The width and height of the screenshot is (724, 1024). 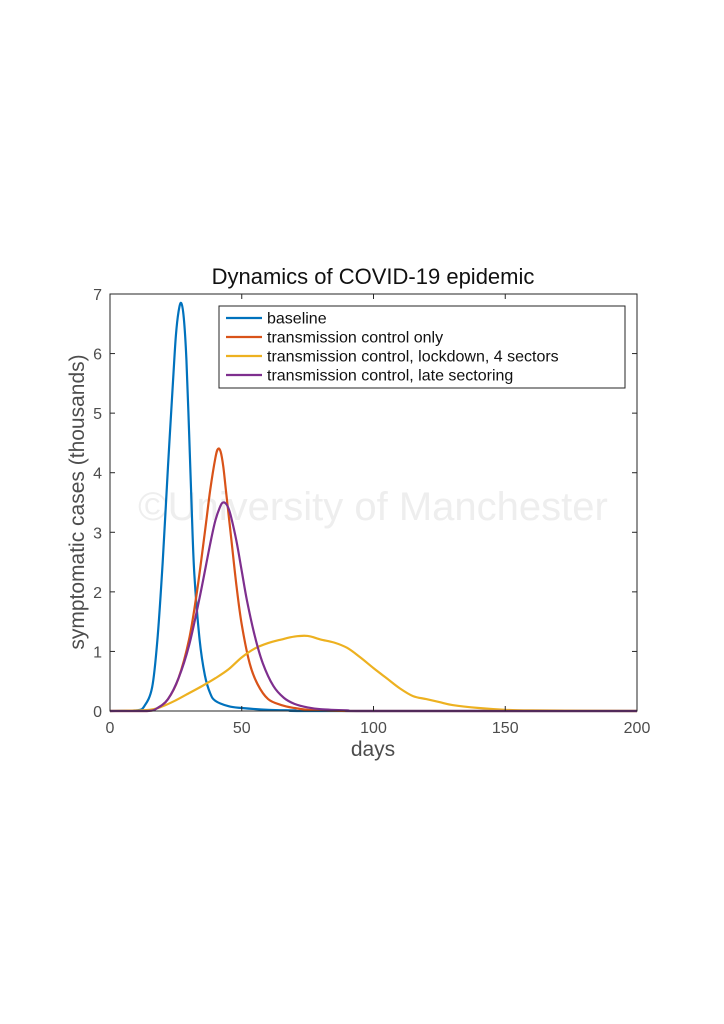 What do you see at coordinates (97, 474) in the screenshot?
I see `y-tick-label: 4` at bounding box center [97, 474].